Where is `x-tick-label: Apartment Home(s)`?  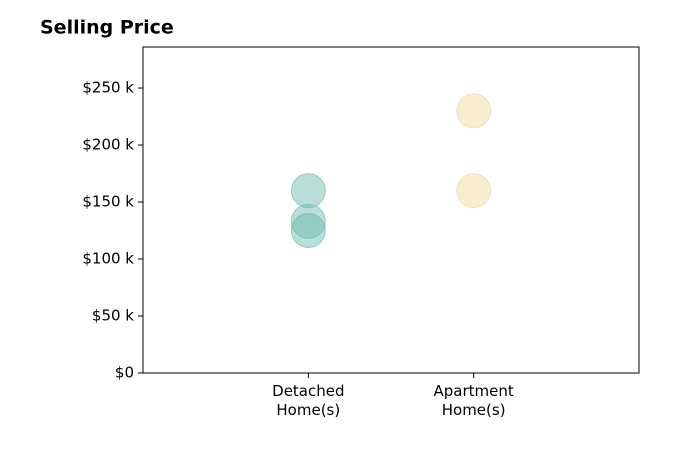
x-tick-label: Apartment Home(s) is located at coordinates (473, 400).